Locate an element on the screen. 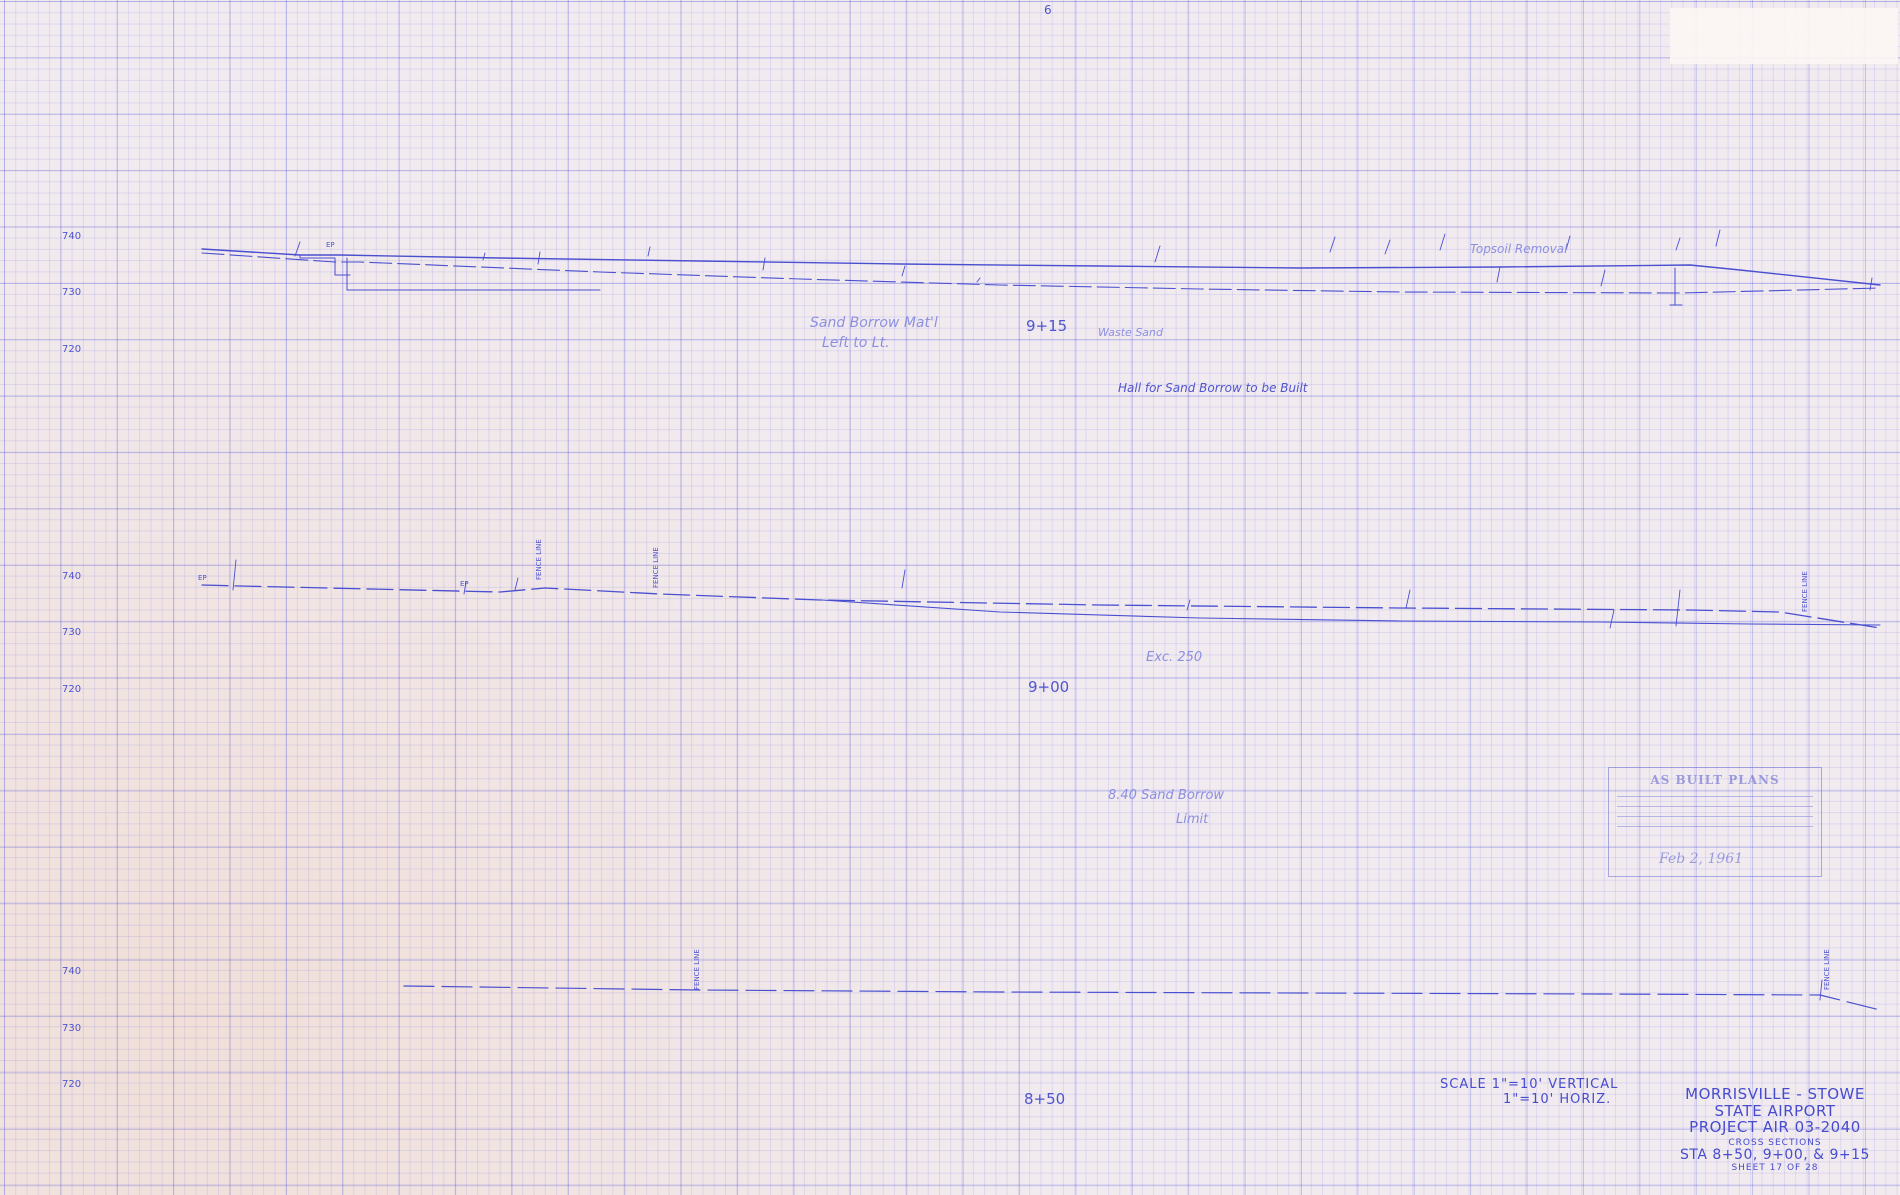  project-number: PROJECT AIR 03-2040 is located at coordinates (1775, 1127).